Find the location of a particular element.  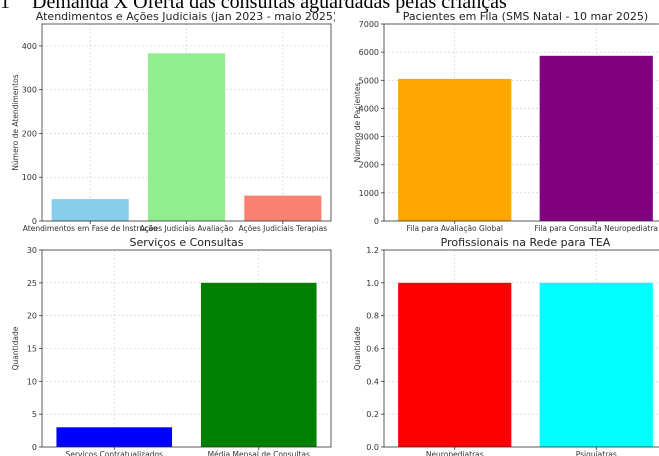

y-tick-label: 0.6 is located at coordinates (372, 349).